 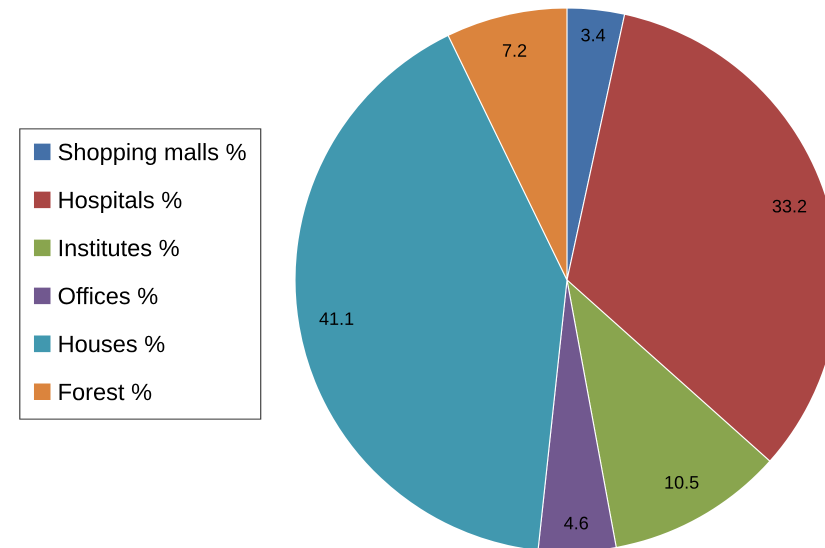 What do you see at coordinates (576, 523) in the screenshot?
I see `data-label: 4.6` at bounding box center [576, 523].